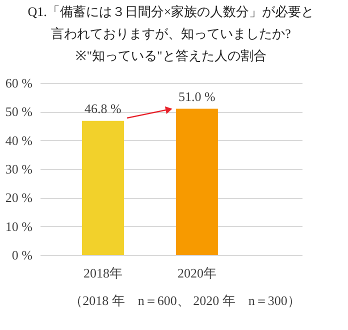 This screenshot has height=330, width=348. What do you see at coordinates (19, 169) in the screenshot?
I see `y-tick-label: 30 %` at bounding box center [19, 169].